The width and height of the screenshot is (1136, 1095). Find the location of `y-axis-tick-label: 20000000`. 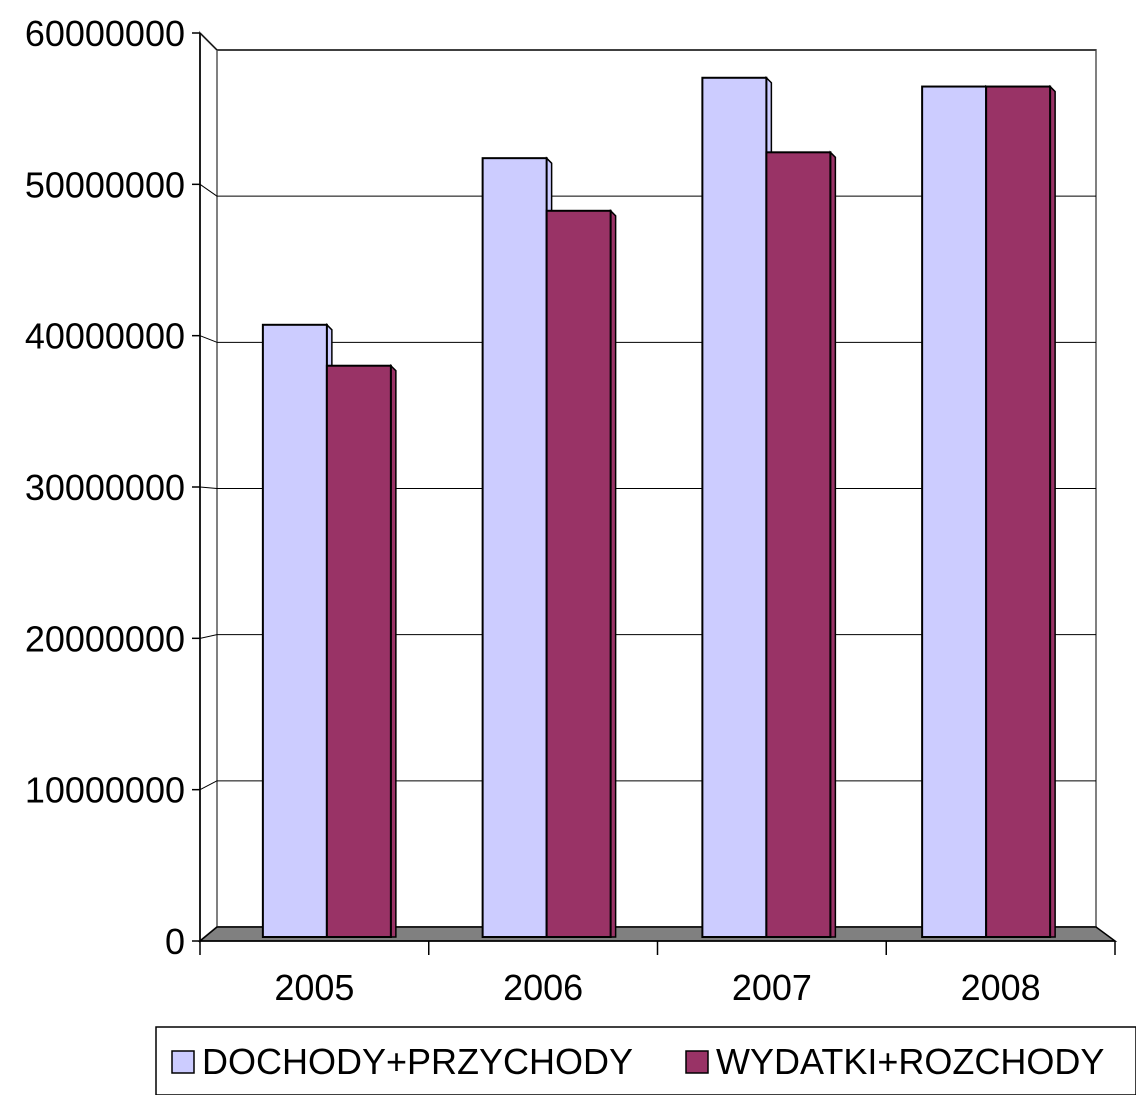

y-axis-tick-label: 20000000 is located at coordinates (105, 638).